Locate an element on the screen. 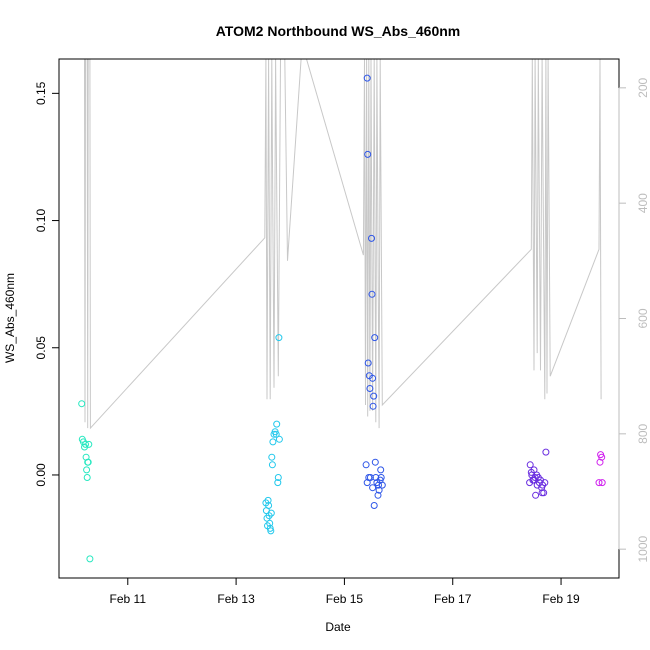  y-tick-label: 0.15 is located at coordinates (41, 93).